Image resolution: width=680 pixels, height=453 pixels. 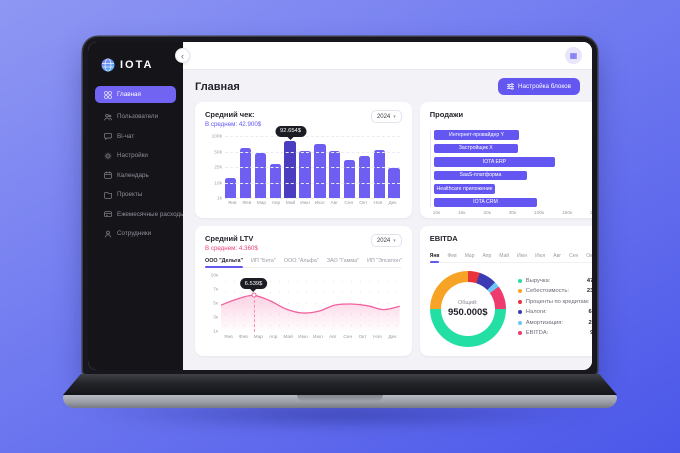 I want to click on sidebar-item-folder: Проекты, so click(x=135, y=195).